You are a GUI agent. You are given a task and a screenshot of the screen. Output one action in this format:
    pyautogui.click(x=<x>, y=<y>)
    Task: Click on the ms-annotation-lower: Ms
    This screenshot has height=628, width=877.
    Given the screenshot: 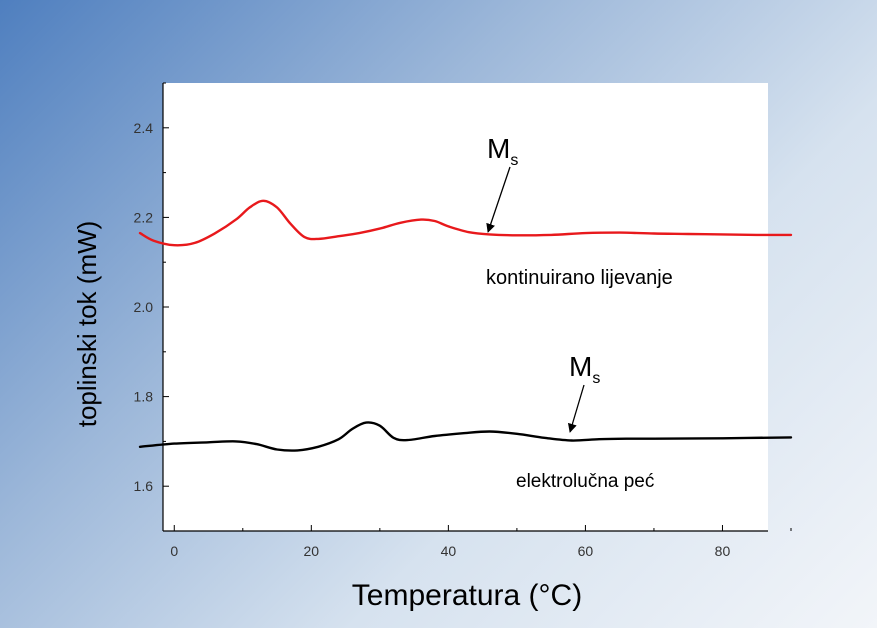 What is the action you would take?
    pyautogui.click(x=583, y=392)
    